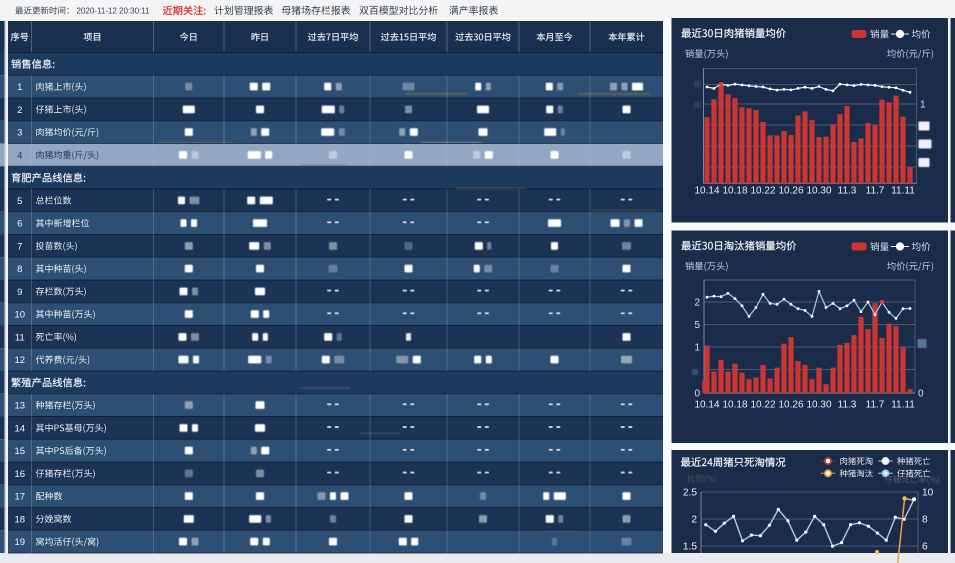 The height and width of the screenshot is (563, 955). Describe the element at coordinates (19, 360) in the screenshot. I see `svg-text: 12` at that location.